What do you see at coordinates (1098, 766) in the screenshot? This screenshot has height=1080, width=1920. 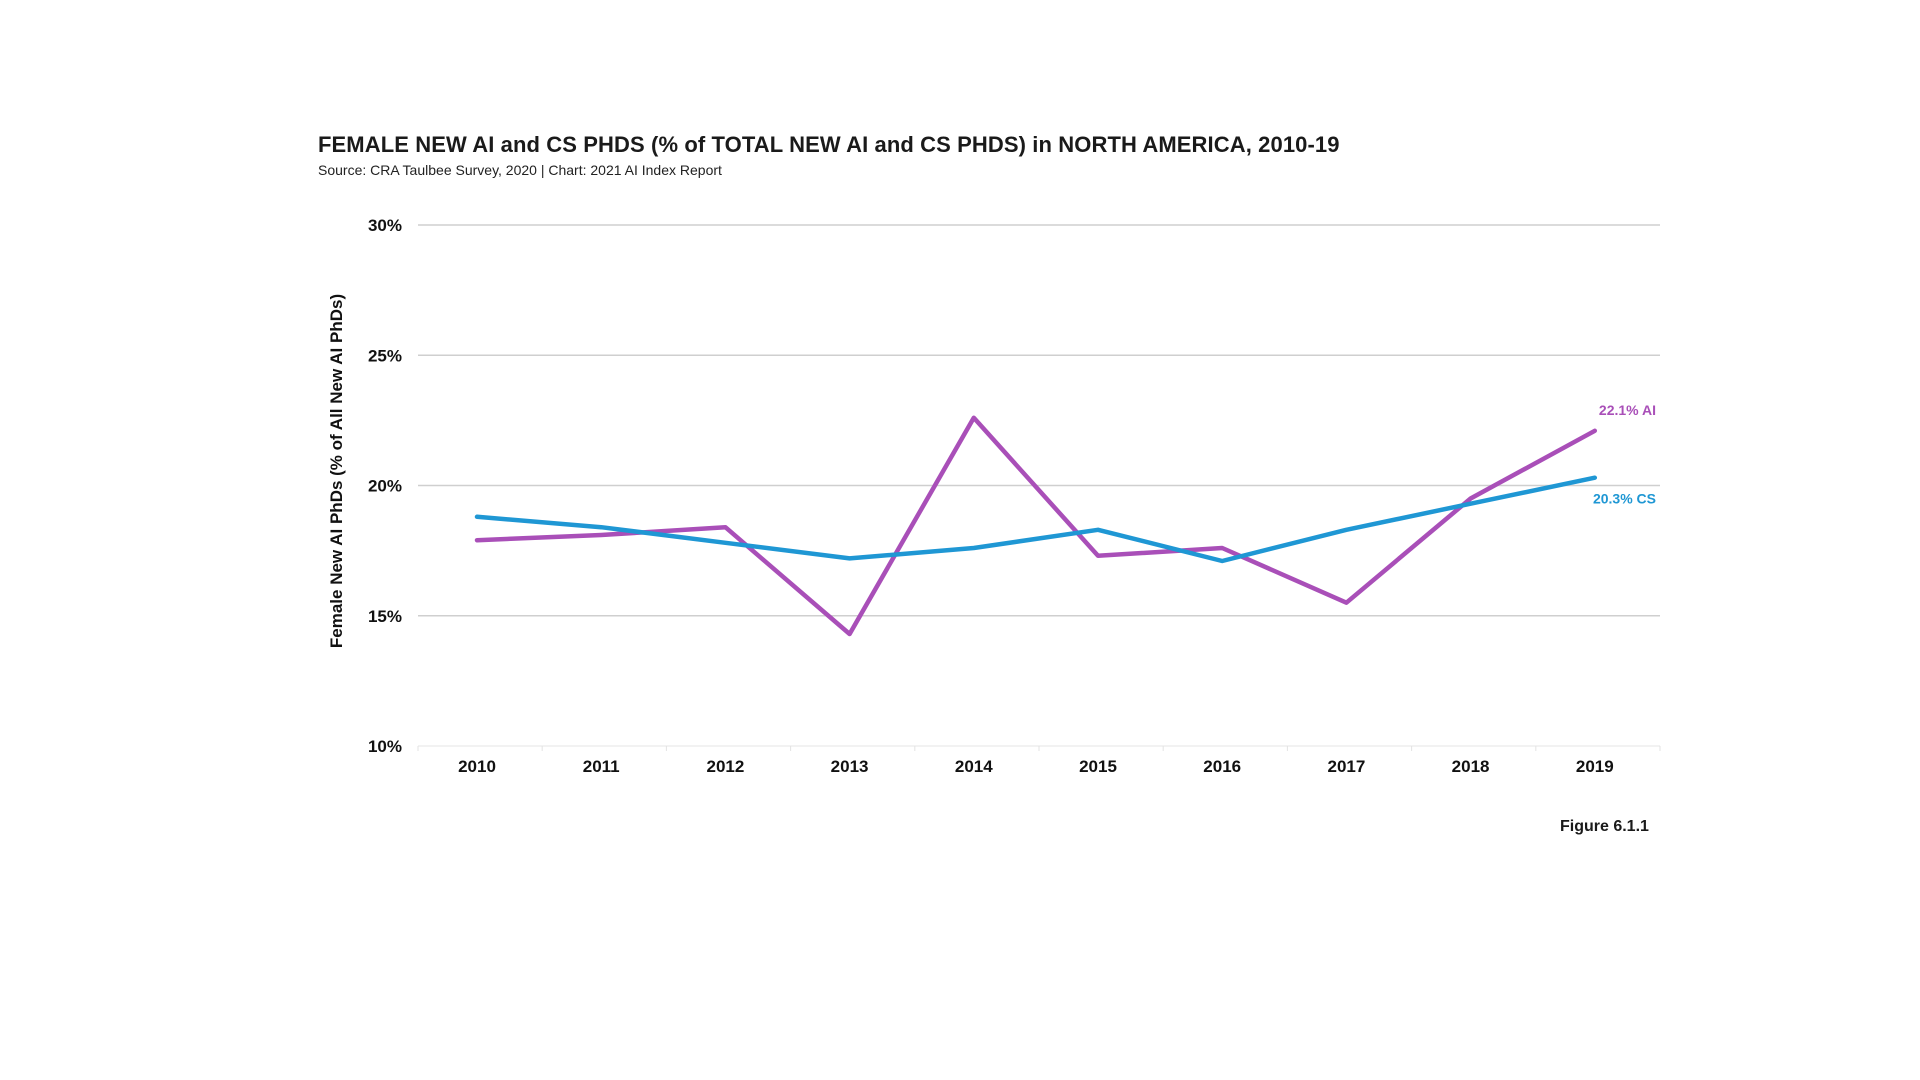 I see `x-tick-label-2015: 2015` at bounding box center [1098, 766].